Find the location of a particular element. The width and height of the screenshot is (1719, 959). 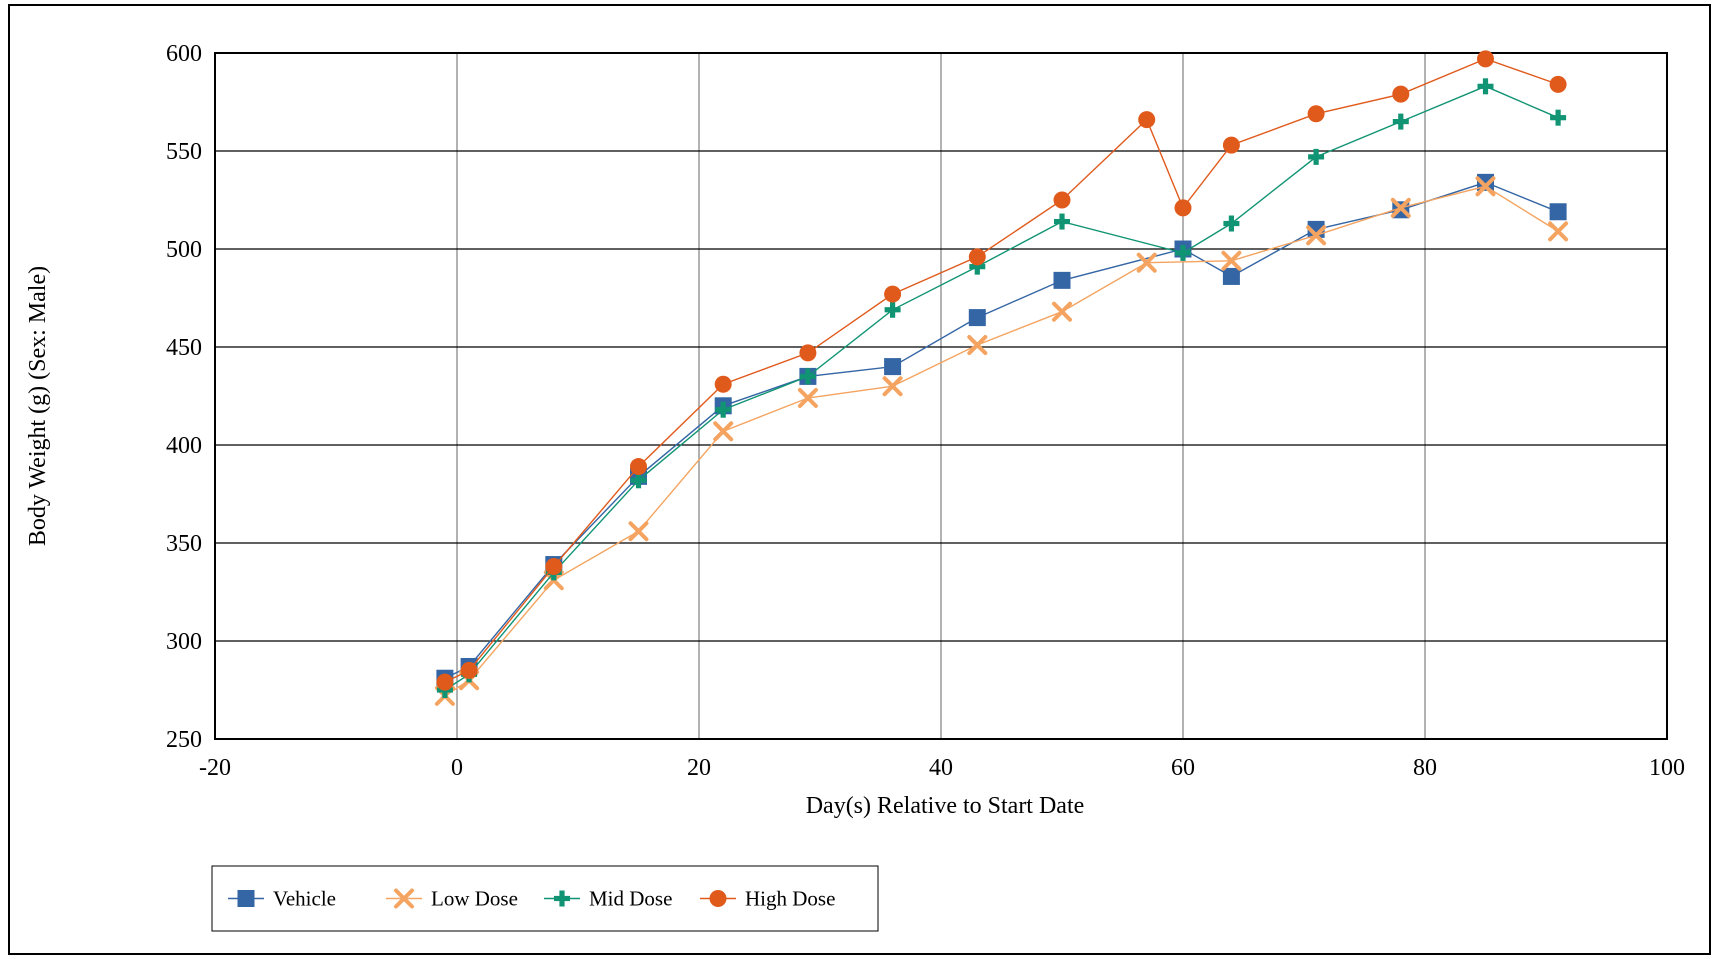

y-tick-label: 250 is located at coordinates (184, 740).